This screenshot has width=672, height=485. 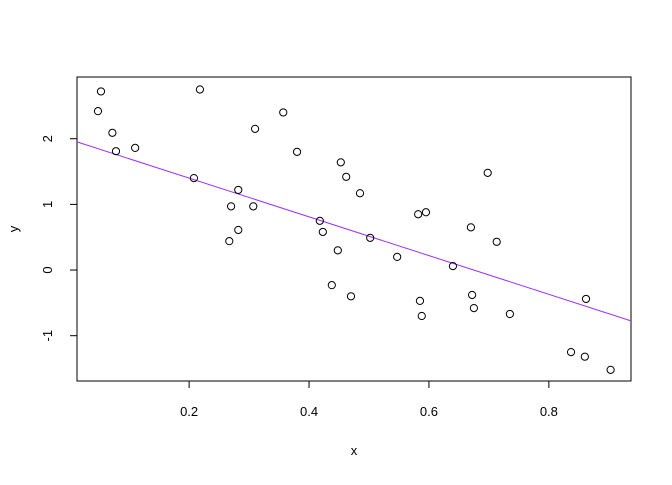 I want to click on y-tick-label: 1, so click(x=47, y=204).